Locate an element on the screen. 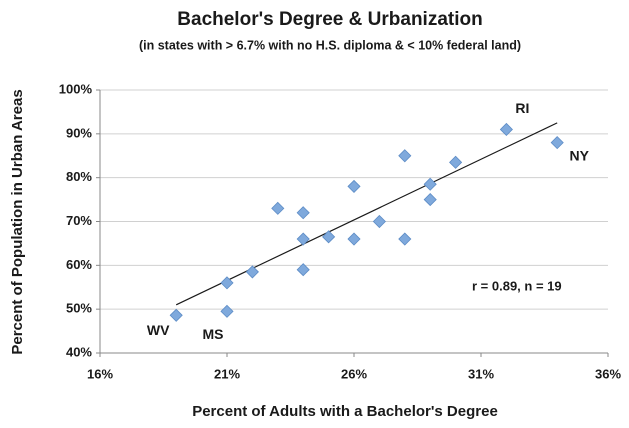 This screenshot has width=629, height=428. y-axis-title: Percent of Population in Urban Areas is located at coordinates (17, 221).